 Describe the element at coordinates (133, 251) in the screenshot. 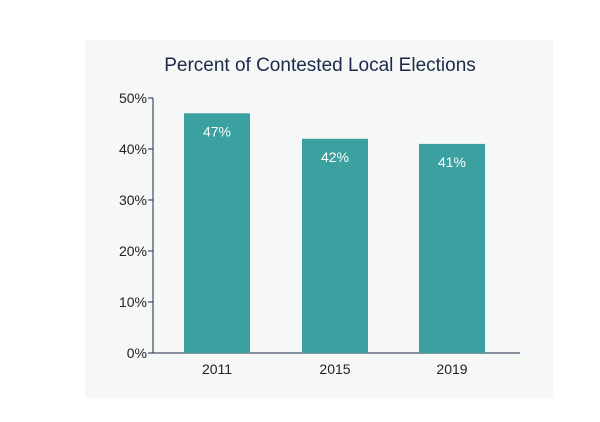

I see `y-tick-label: 20%` at that location.